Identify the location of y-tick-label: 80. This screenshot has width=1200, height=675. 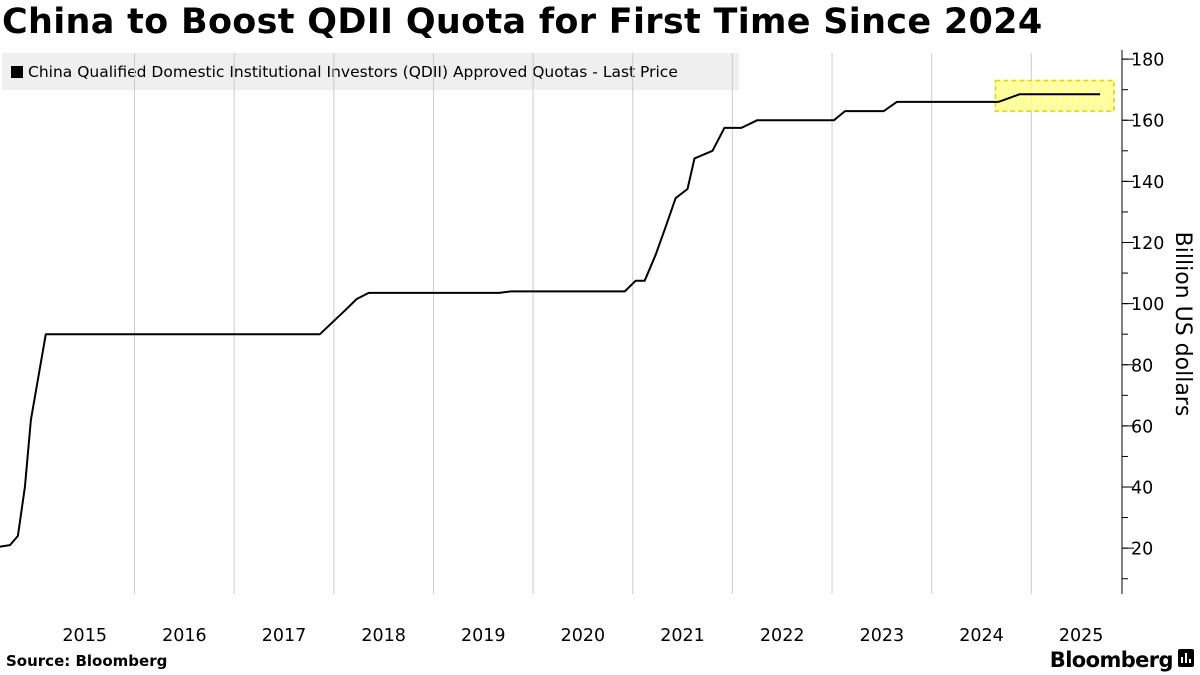
(1142, 366).